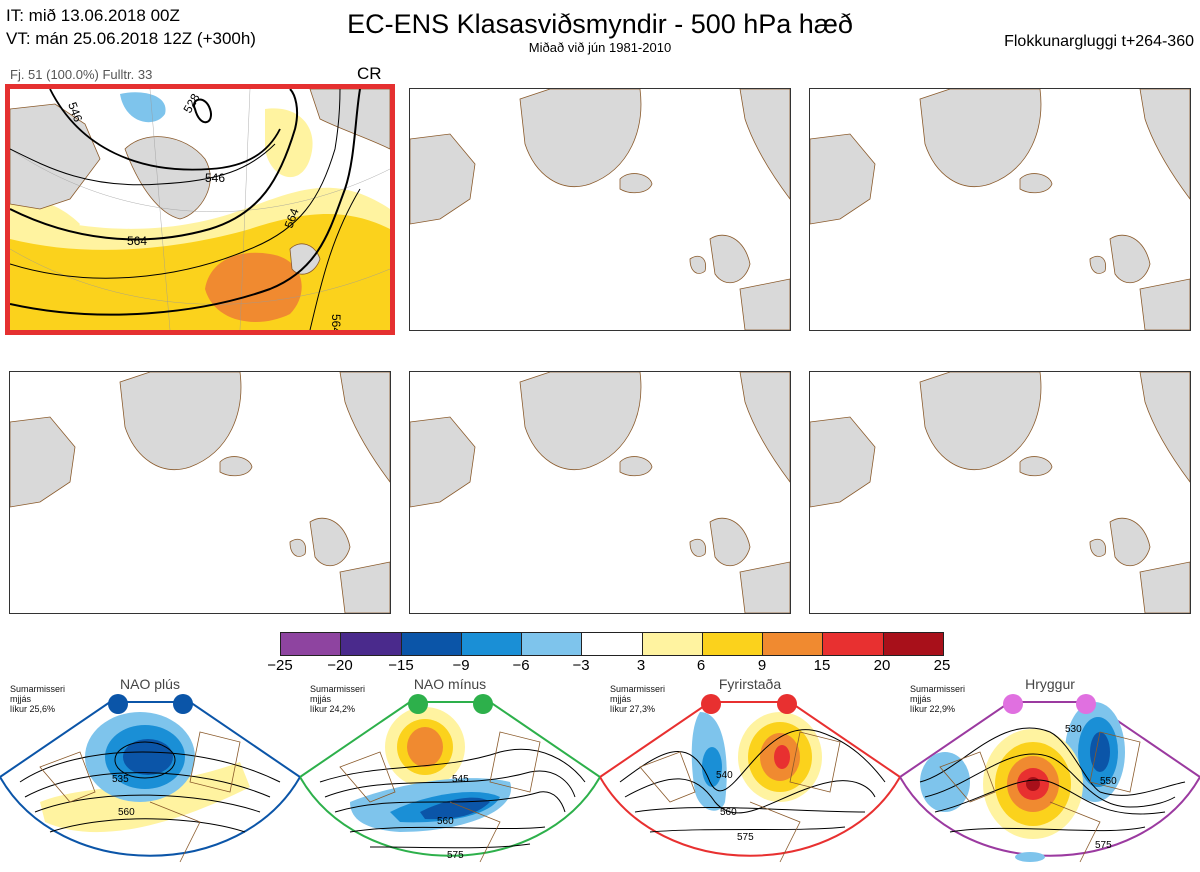  I want to click on regime-title: NAO mínus, so click(450, 684).